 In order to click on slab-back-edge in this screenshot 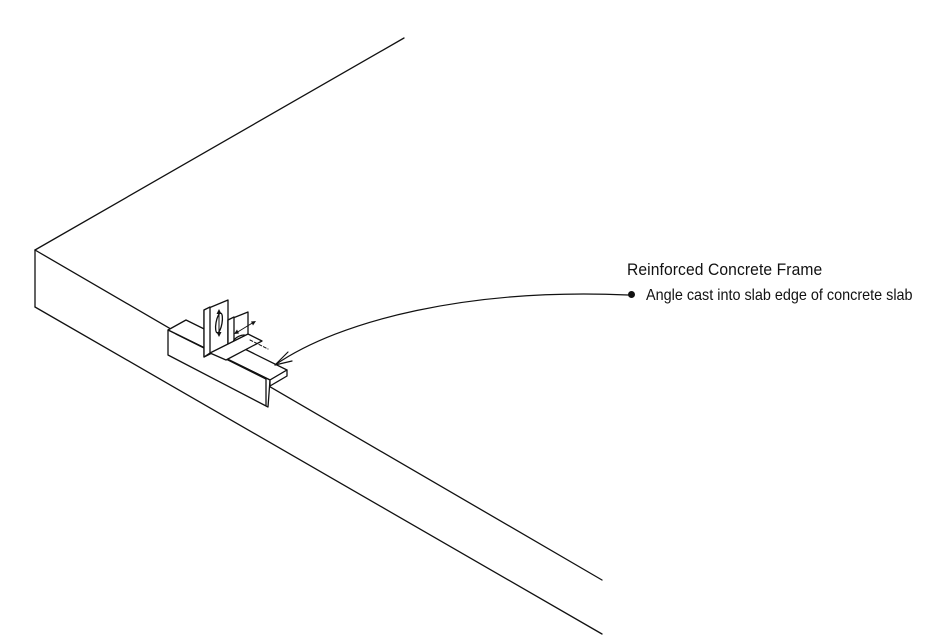, I will do `click(219, 144)`.